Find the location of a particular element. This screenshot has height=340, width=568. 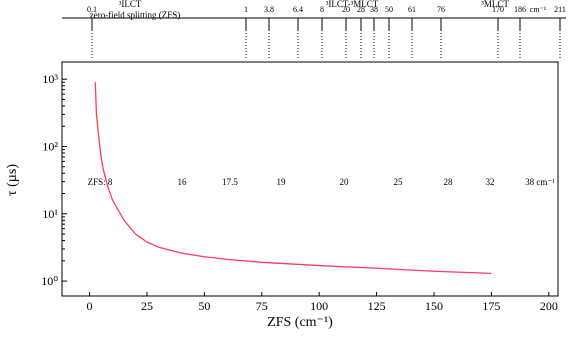

compound-label: 19 is located at coordinates (282, 182).